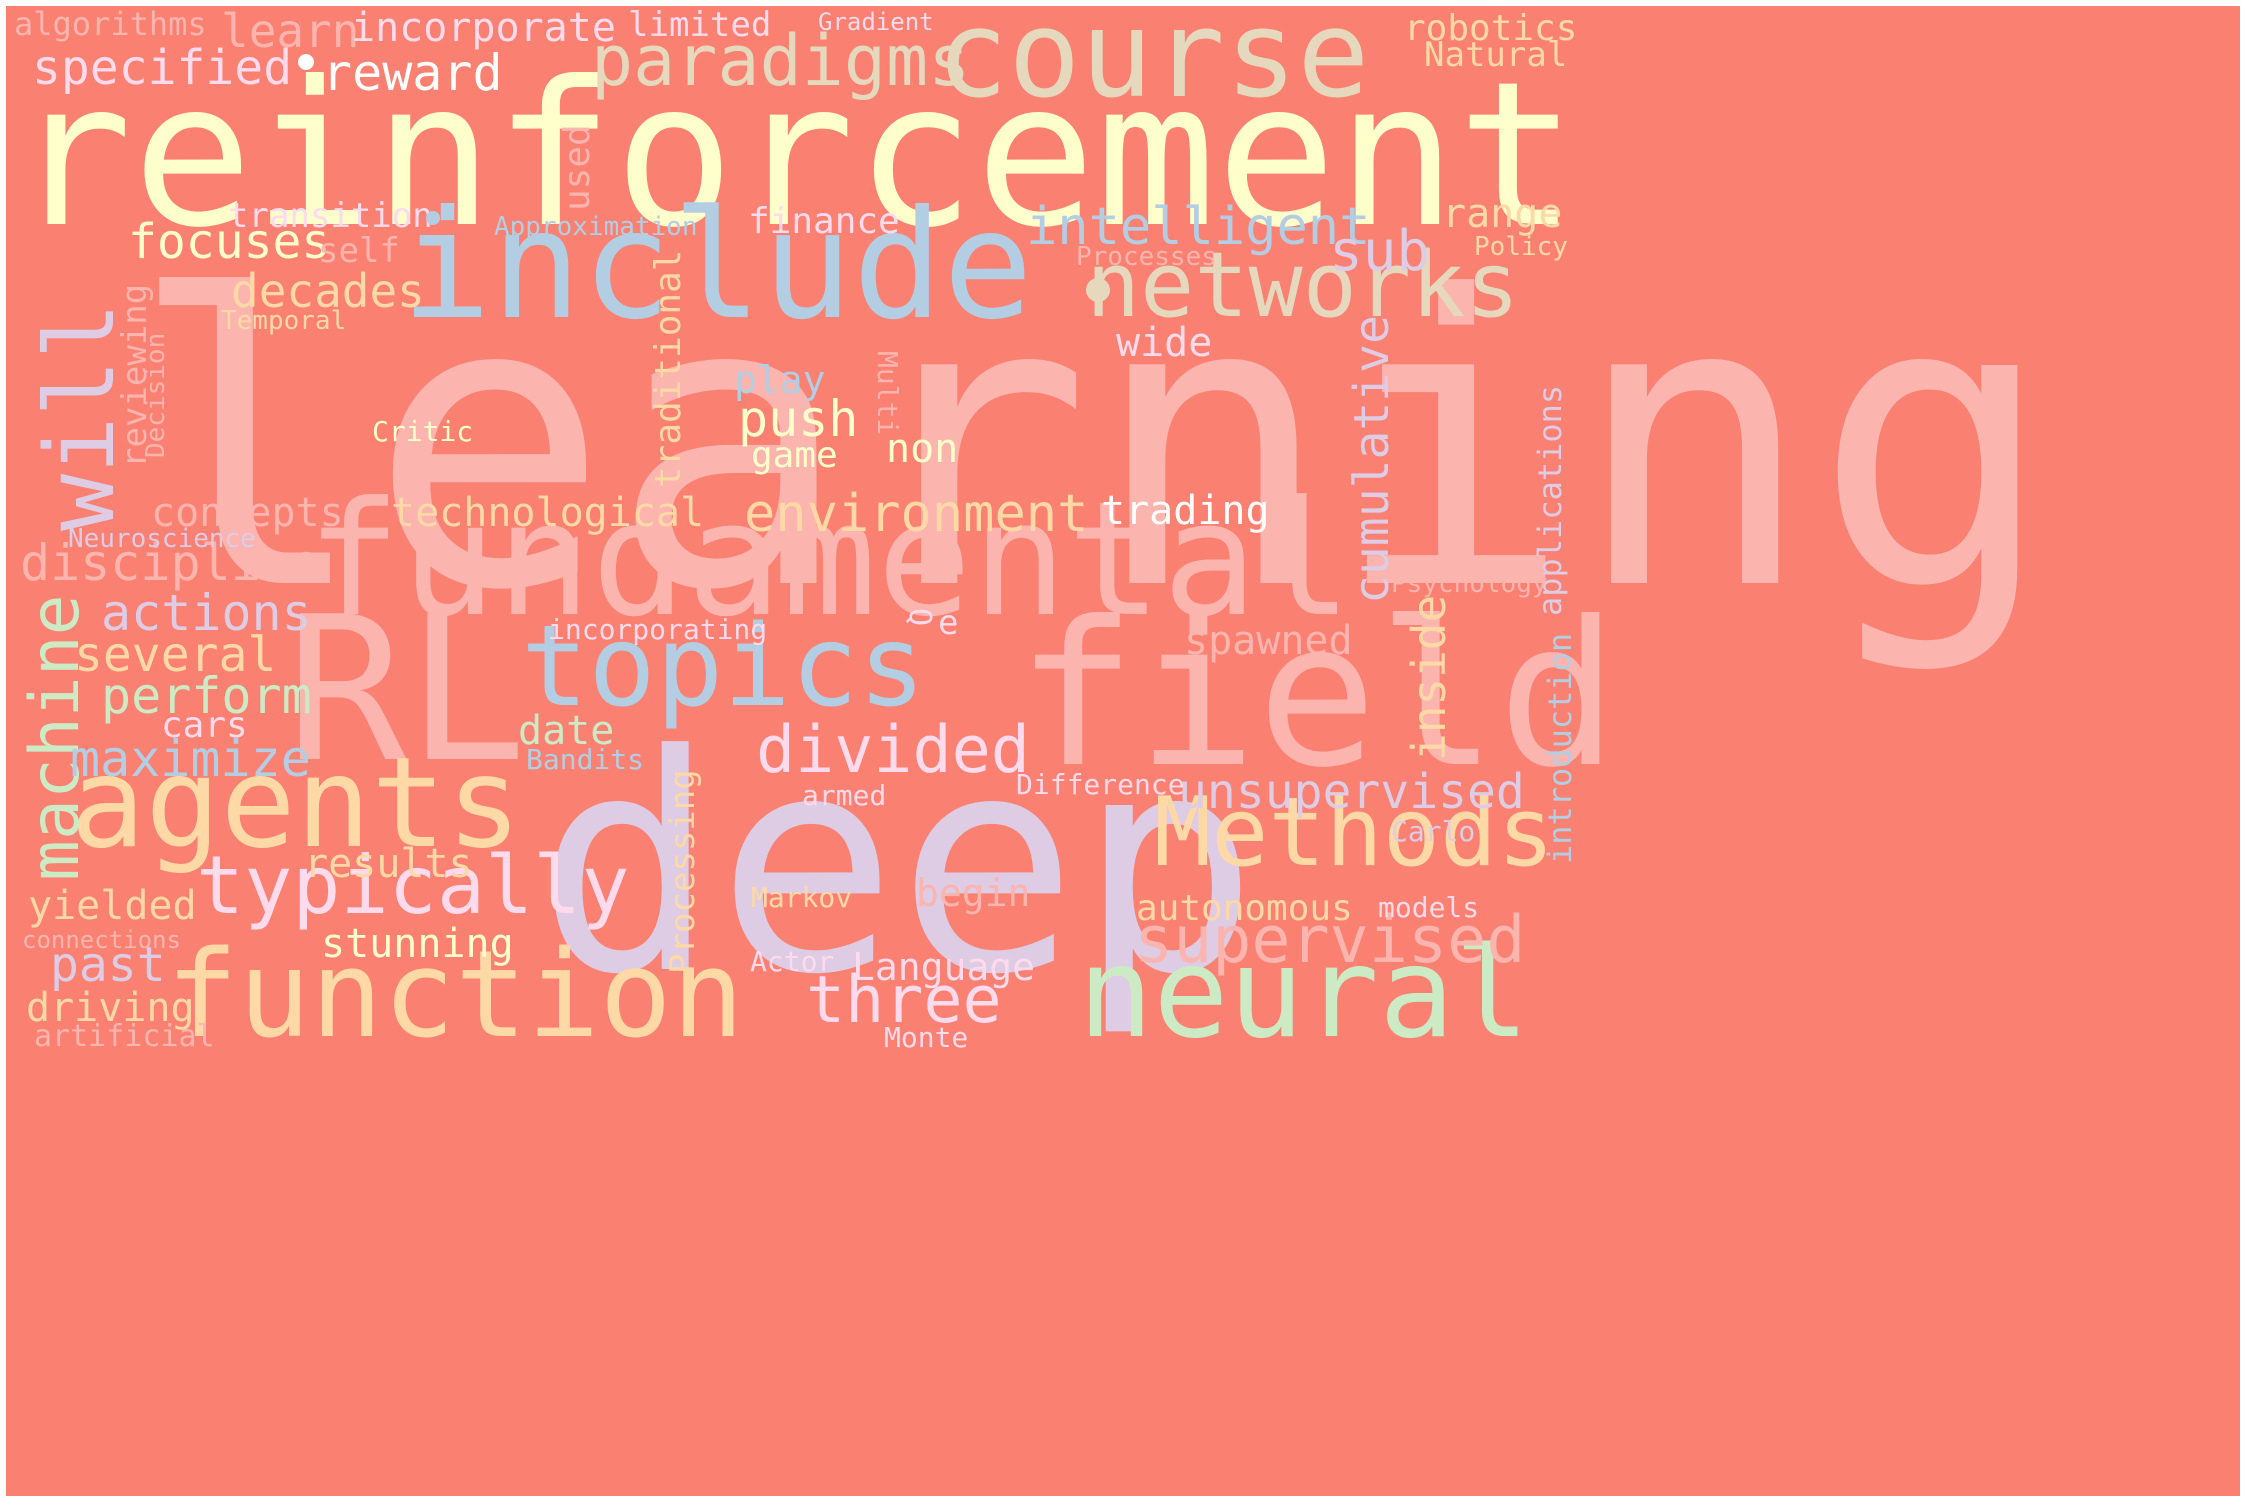  What do you see at coordinates (412, 73) in the screenshot?
I see `word-reward: reward` at bounding box center [412, 73].